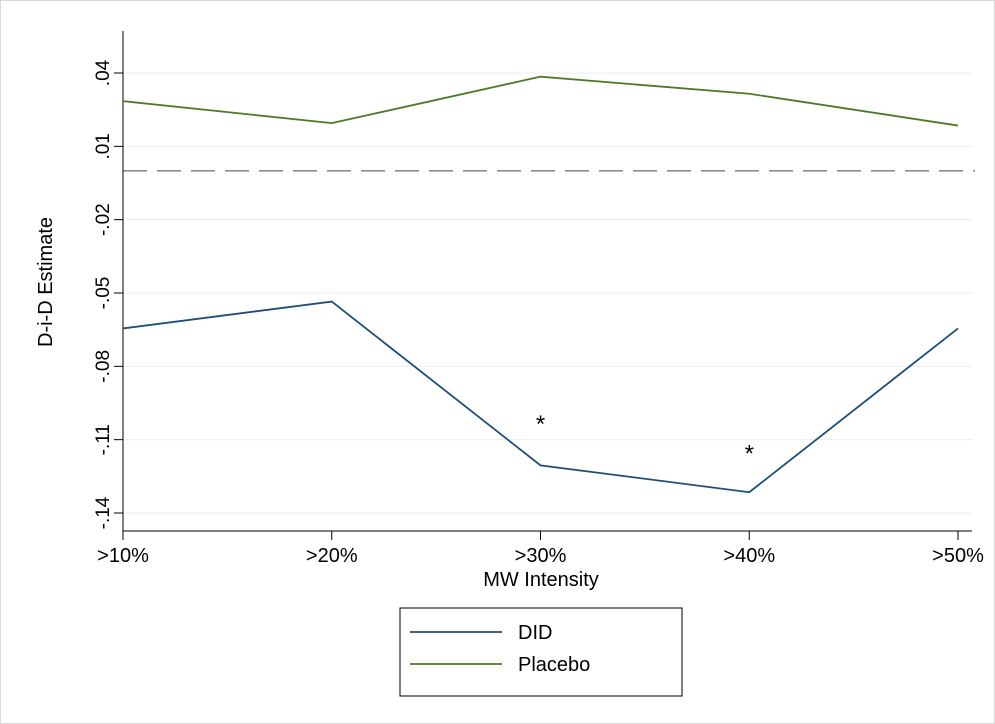 This screenshot has width=995, height=724. Describe the element at coordinates (749, 556) in the screenshot. I see `x-tick-label: >40%` at that location.